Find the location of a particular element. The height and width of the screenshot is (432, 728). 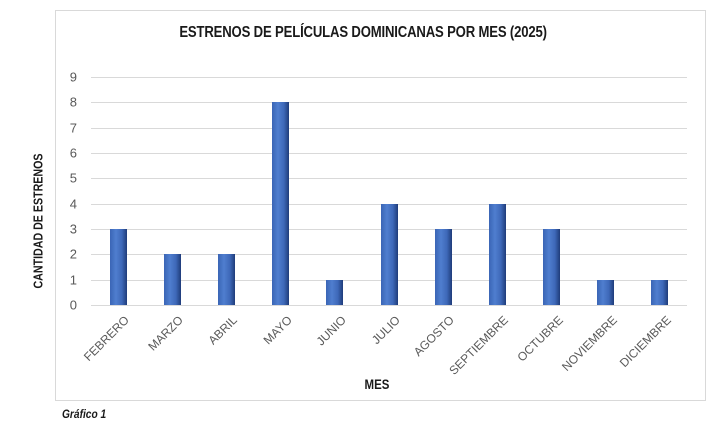

y-tick-label: 6 is located at coordinates (73, 153).